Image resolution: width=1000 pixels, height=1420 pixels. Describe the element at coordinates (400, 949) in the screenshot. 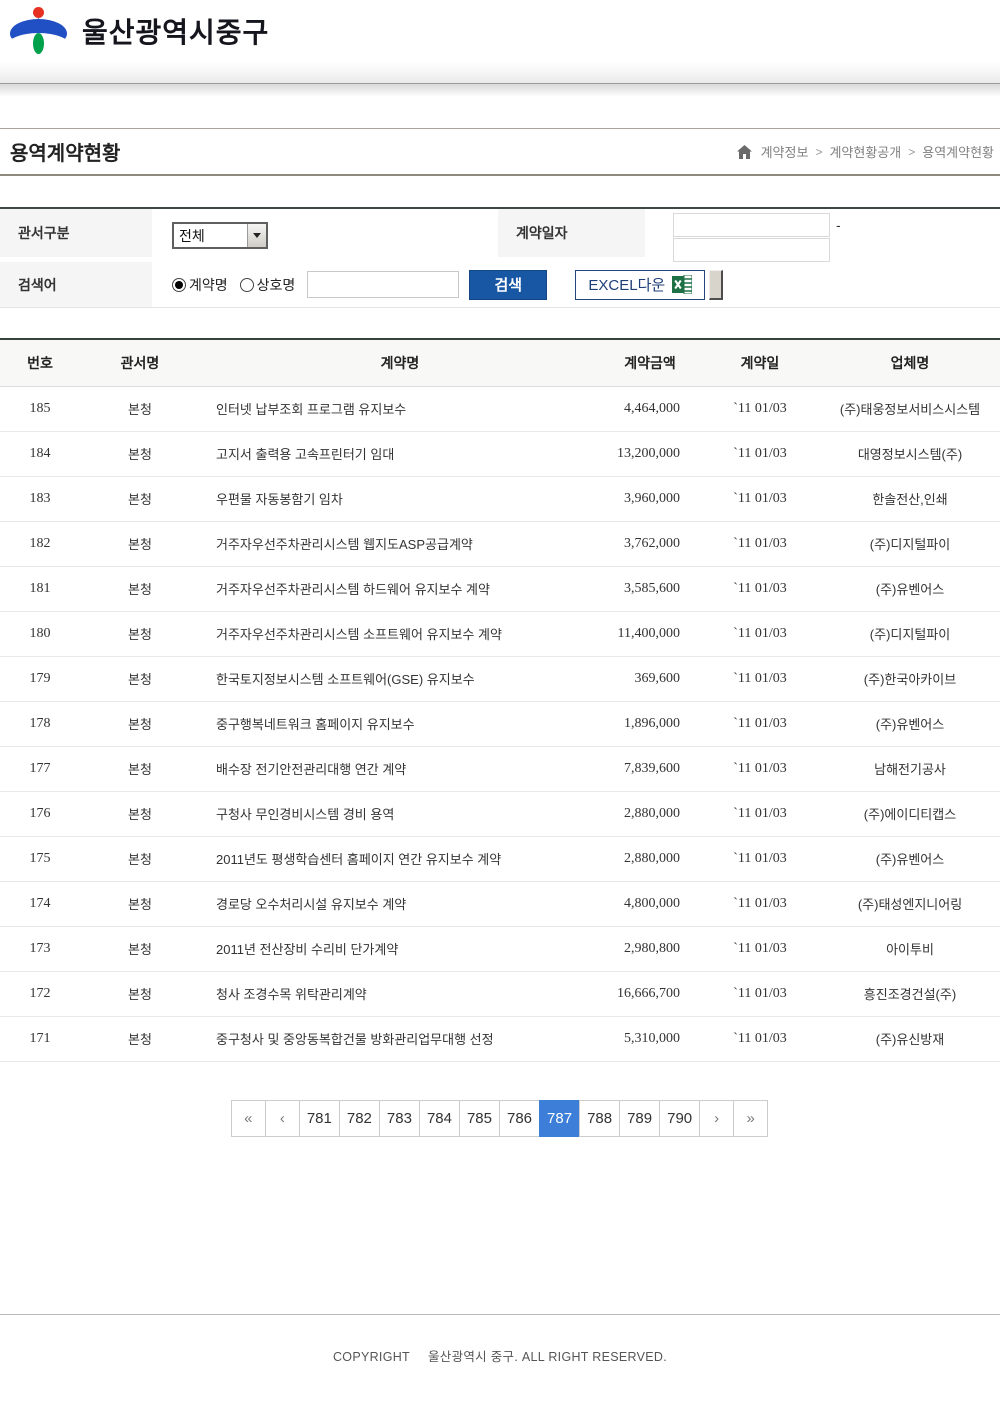

I see `cell-name: 2011년 전산장비 수리비 단가계약` at that location.